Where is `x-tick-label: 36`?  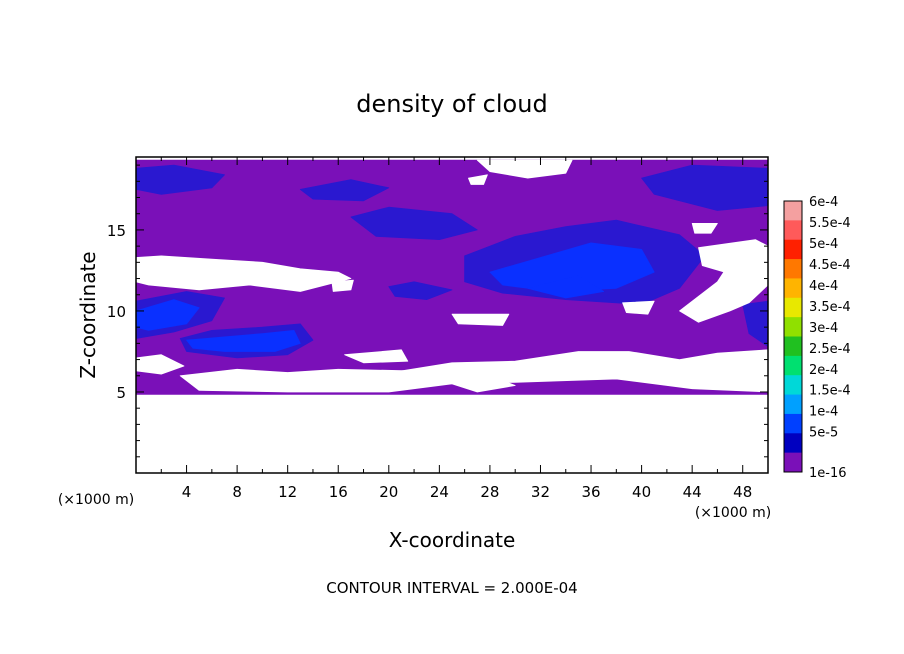 x-tick-label: 36 is located at coordinates (590, 492).